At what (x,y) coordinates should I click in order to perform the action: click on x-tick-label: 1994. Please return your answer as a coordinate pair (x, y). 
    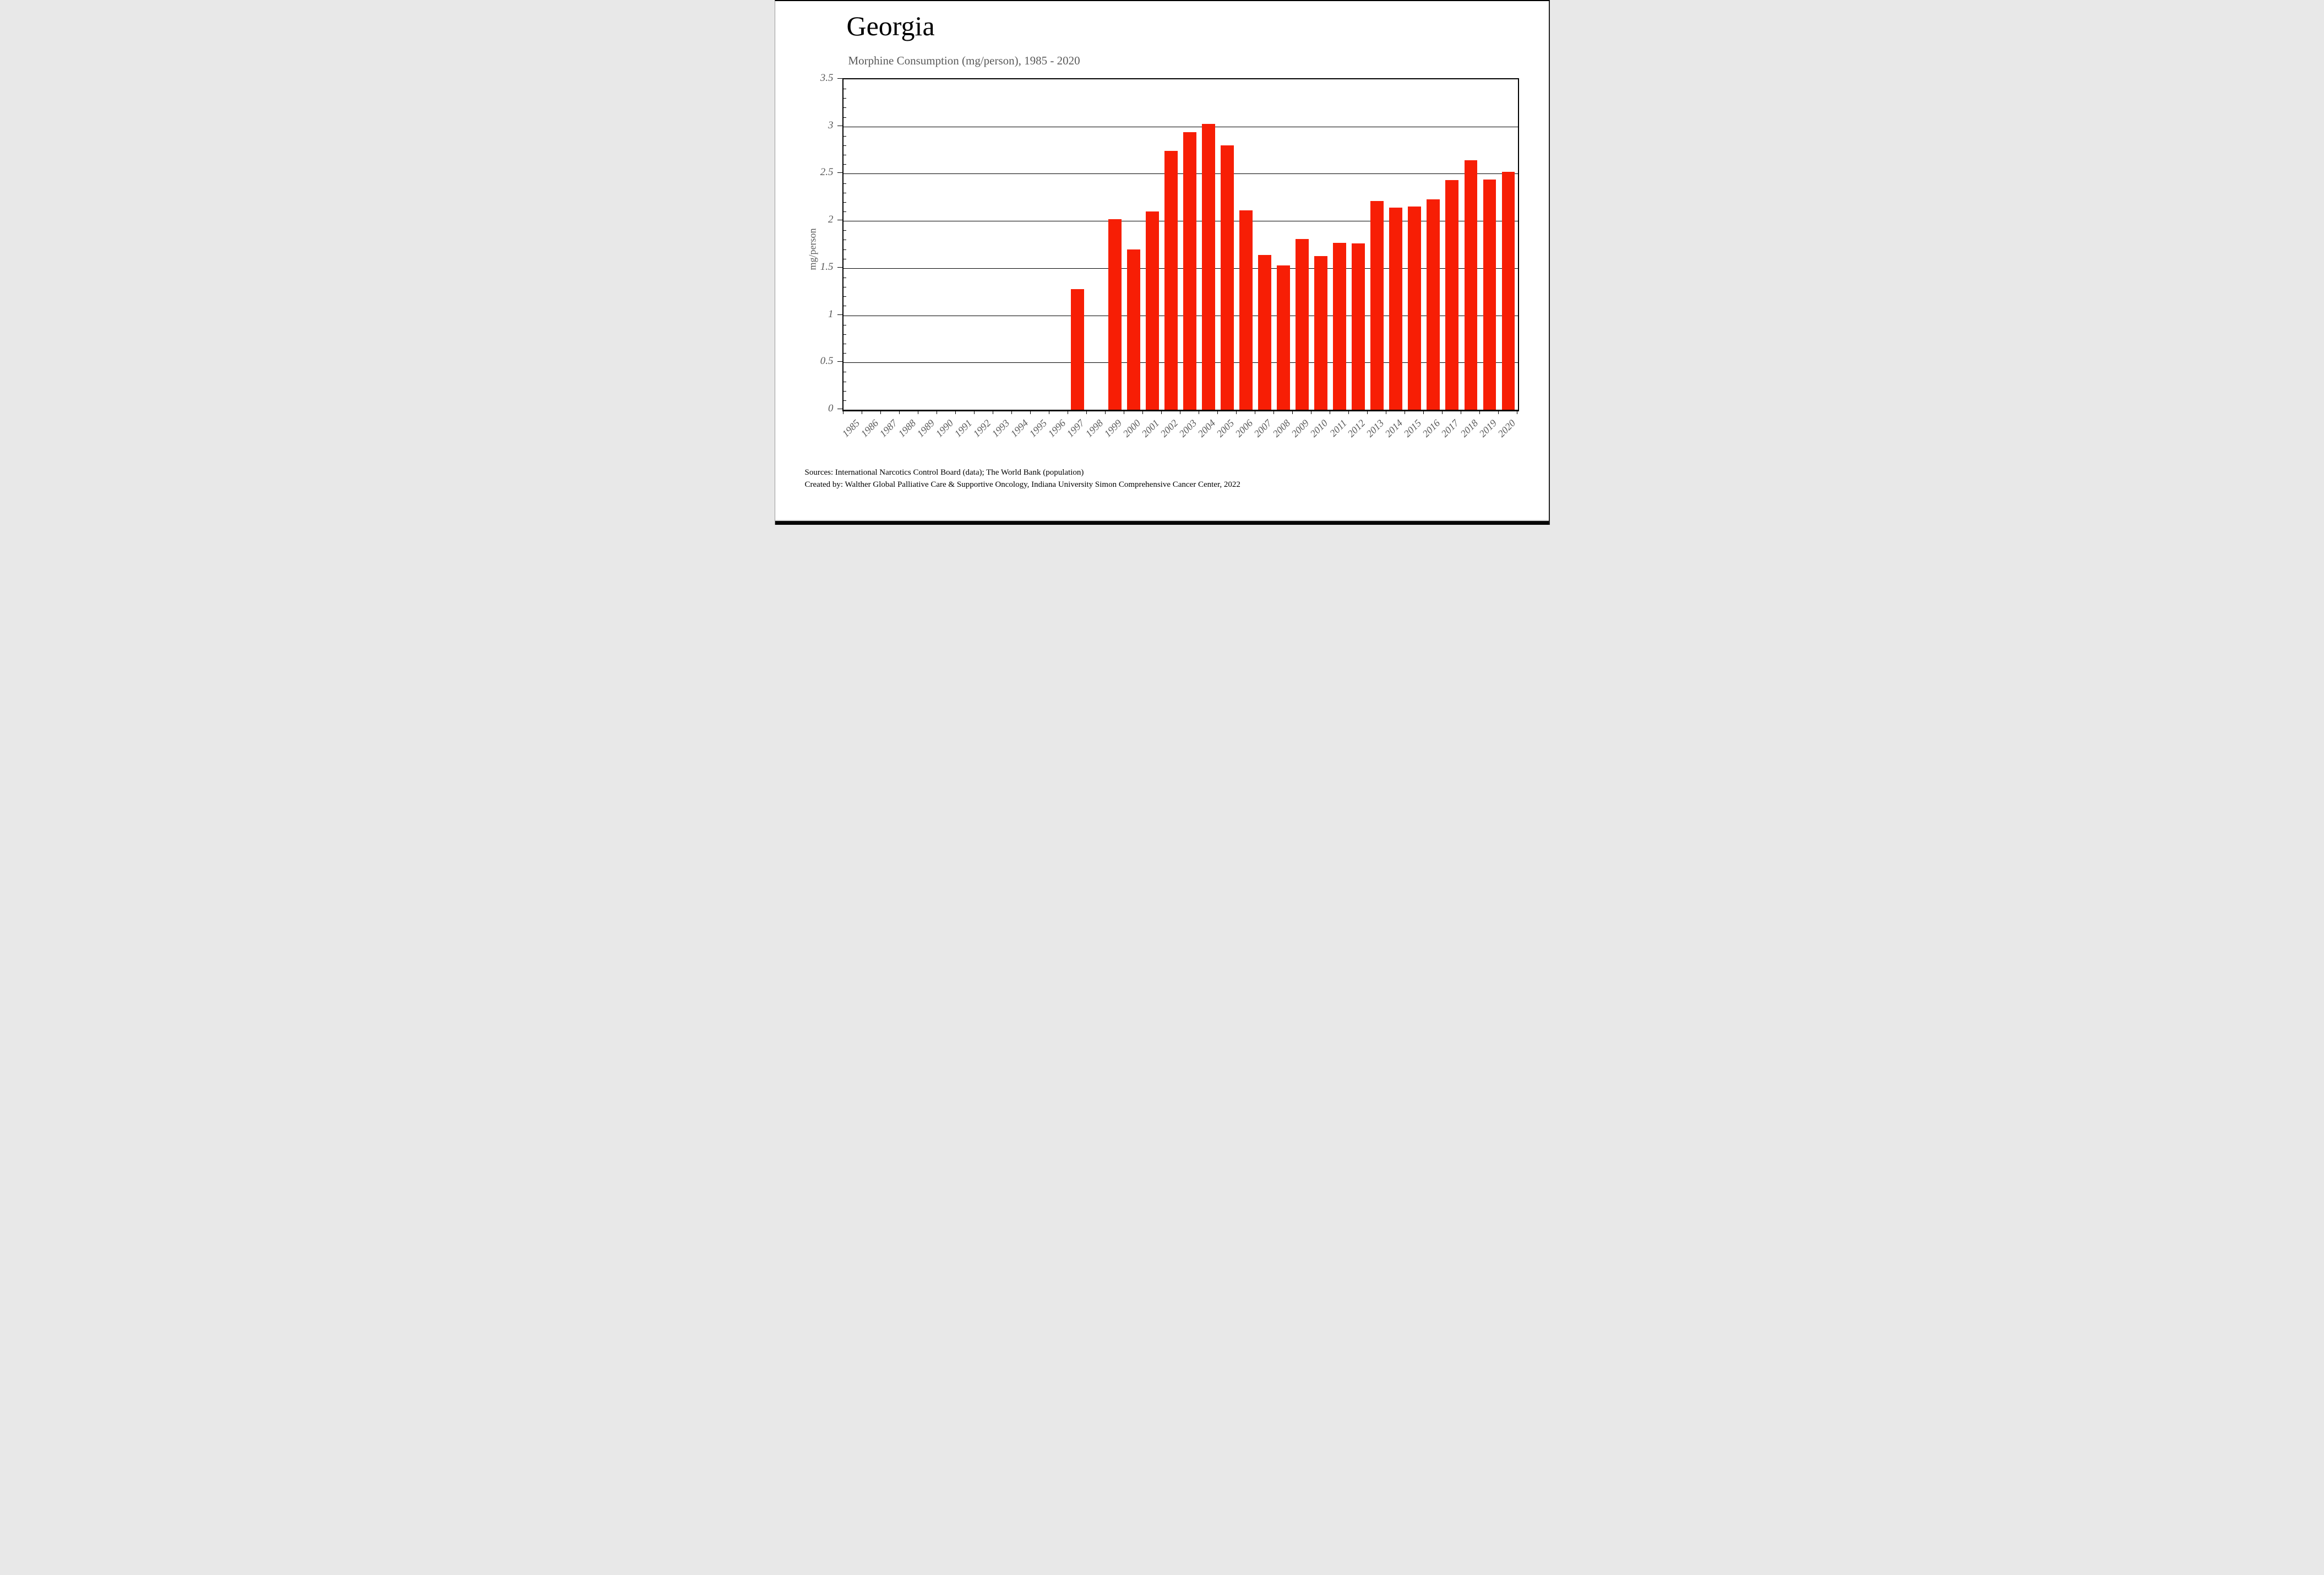
    Looking at the image, I should click on (1019, 428).